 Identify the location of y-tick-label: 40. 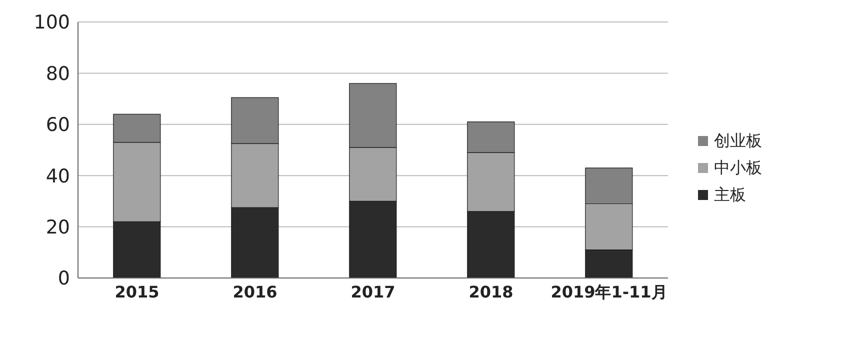
(58, 176).